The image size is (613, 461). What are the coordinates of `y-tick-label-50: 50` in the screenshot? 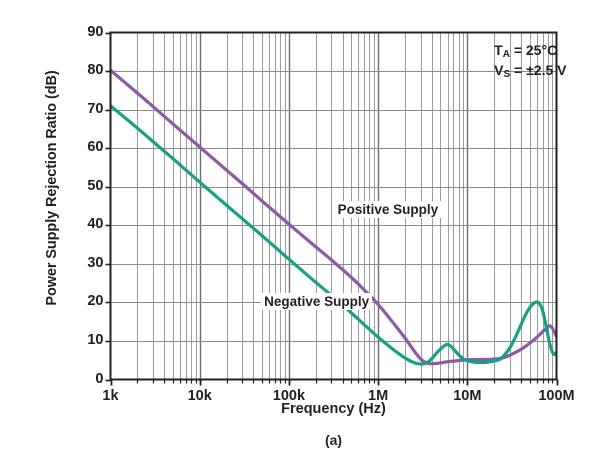 It's located at (95, 185).